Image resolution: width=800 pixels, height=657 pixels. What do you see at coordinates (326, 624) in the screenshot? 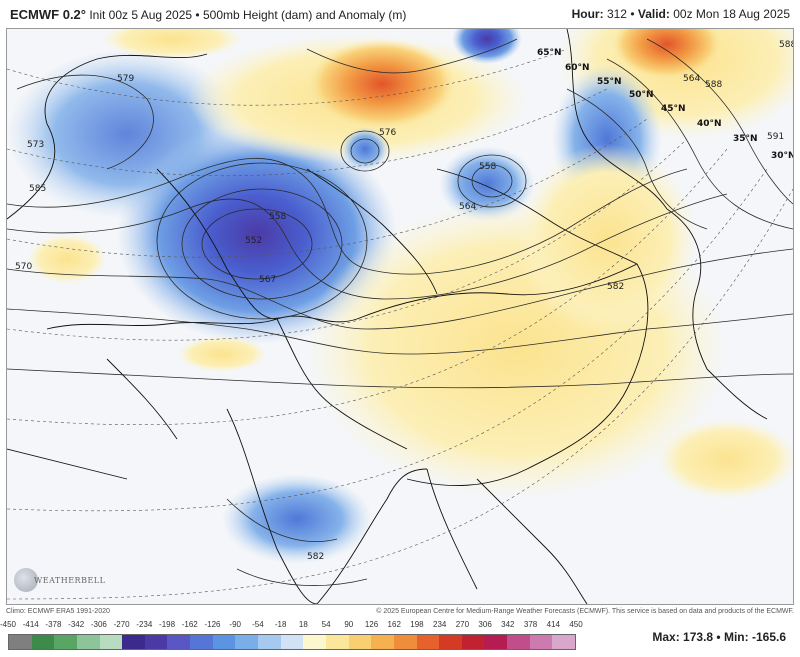
I see `scale-tick-label: 54` at bounding box center [326, 624].